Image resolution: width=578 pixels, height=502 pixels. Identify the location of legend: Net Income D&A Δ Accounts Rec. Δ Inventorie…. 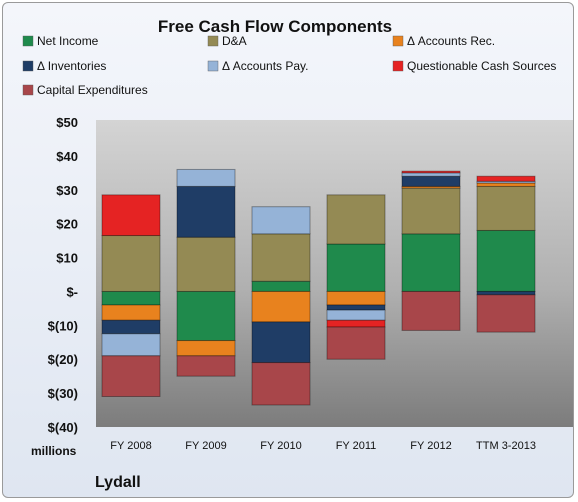
(289, 65).